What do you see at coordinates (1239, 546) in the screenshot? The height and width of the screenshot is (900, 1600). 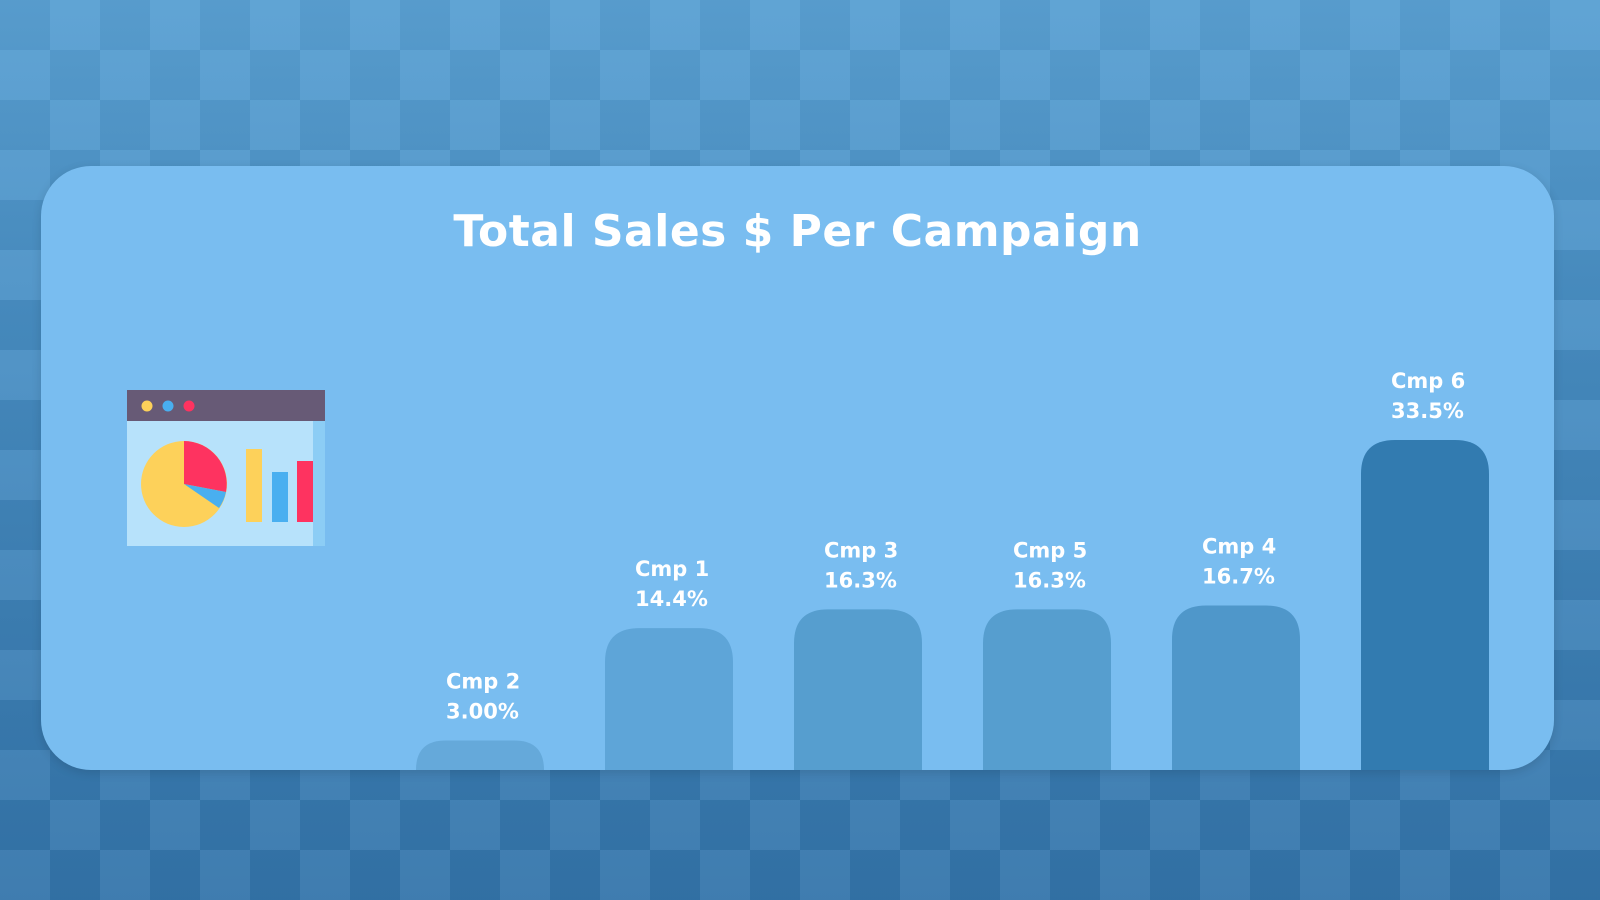 I see `category-label: Cmp 4` at bounding box center [1239, 546].